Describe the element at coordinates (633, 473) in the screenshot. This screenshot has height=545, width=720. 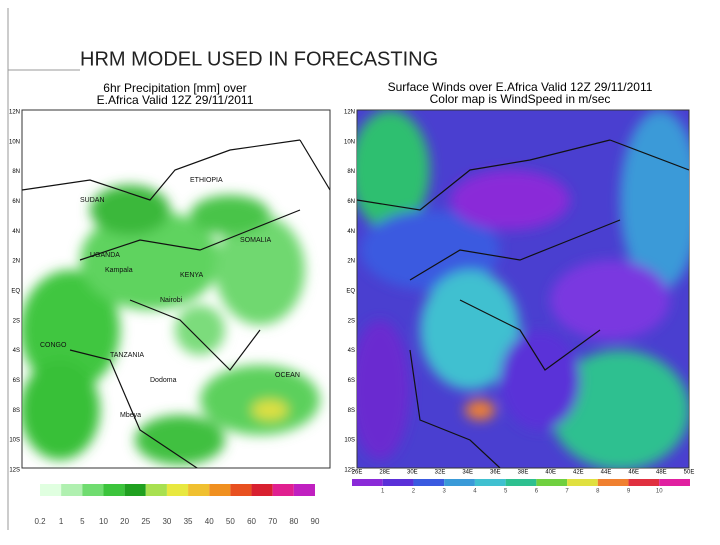
I see `lon-label: 46E` at that location.